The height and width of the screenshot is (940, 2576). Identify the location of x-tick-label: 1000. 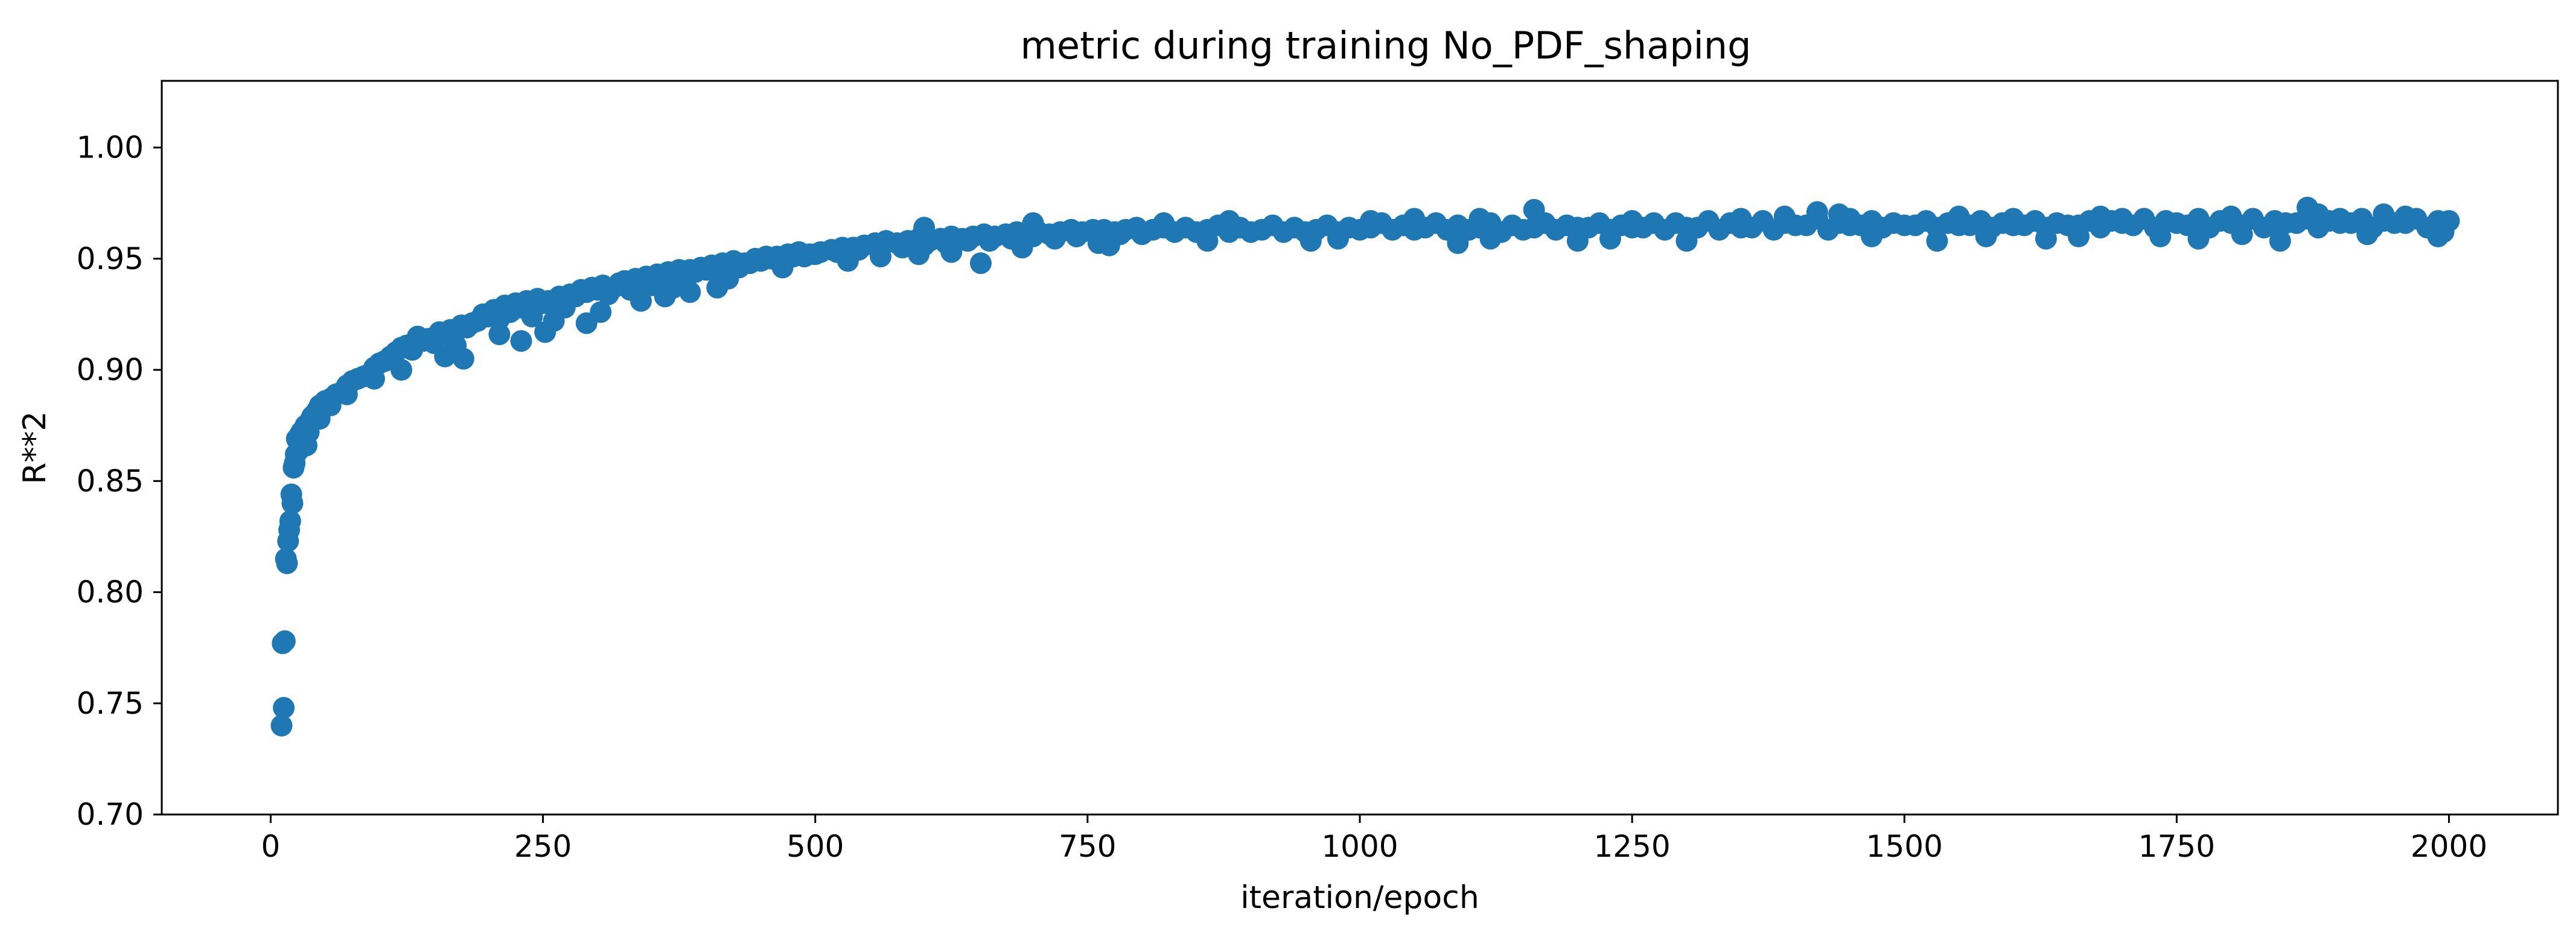
(1359, 846).